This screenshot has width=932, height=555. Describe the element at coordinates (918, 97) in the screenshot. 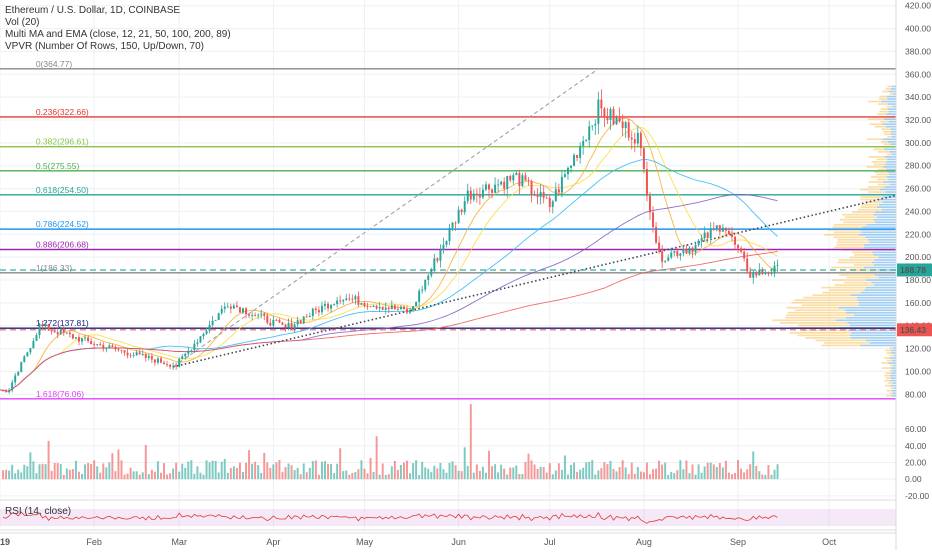

I see `price-tick: 340.00` at that location.